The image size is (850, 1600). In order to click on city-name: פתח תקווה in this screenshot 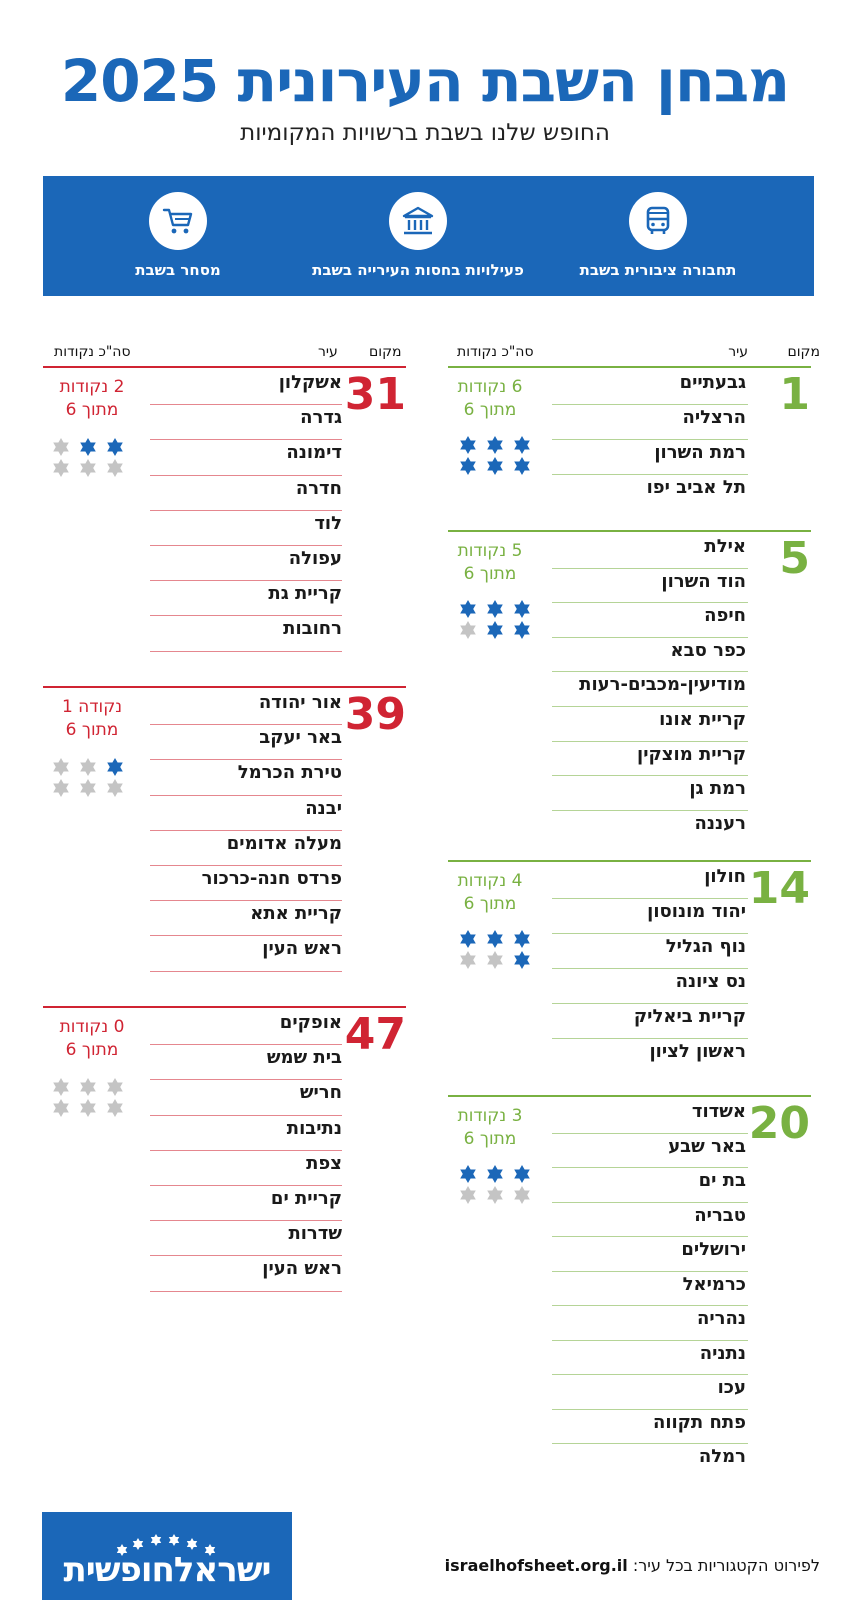, I will do `click(699, 1422)`.